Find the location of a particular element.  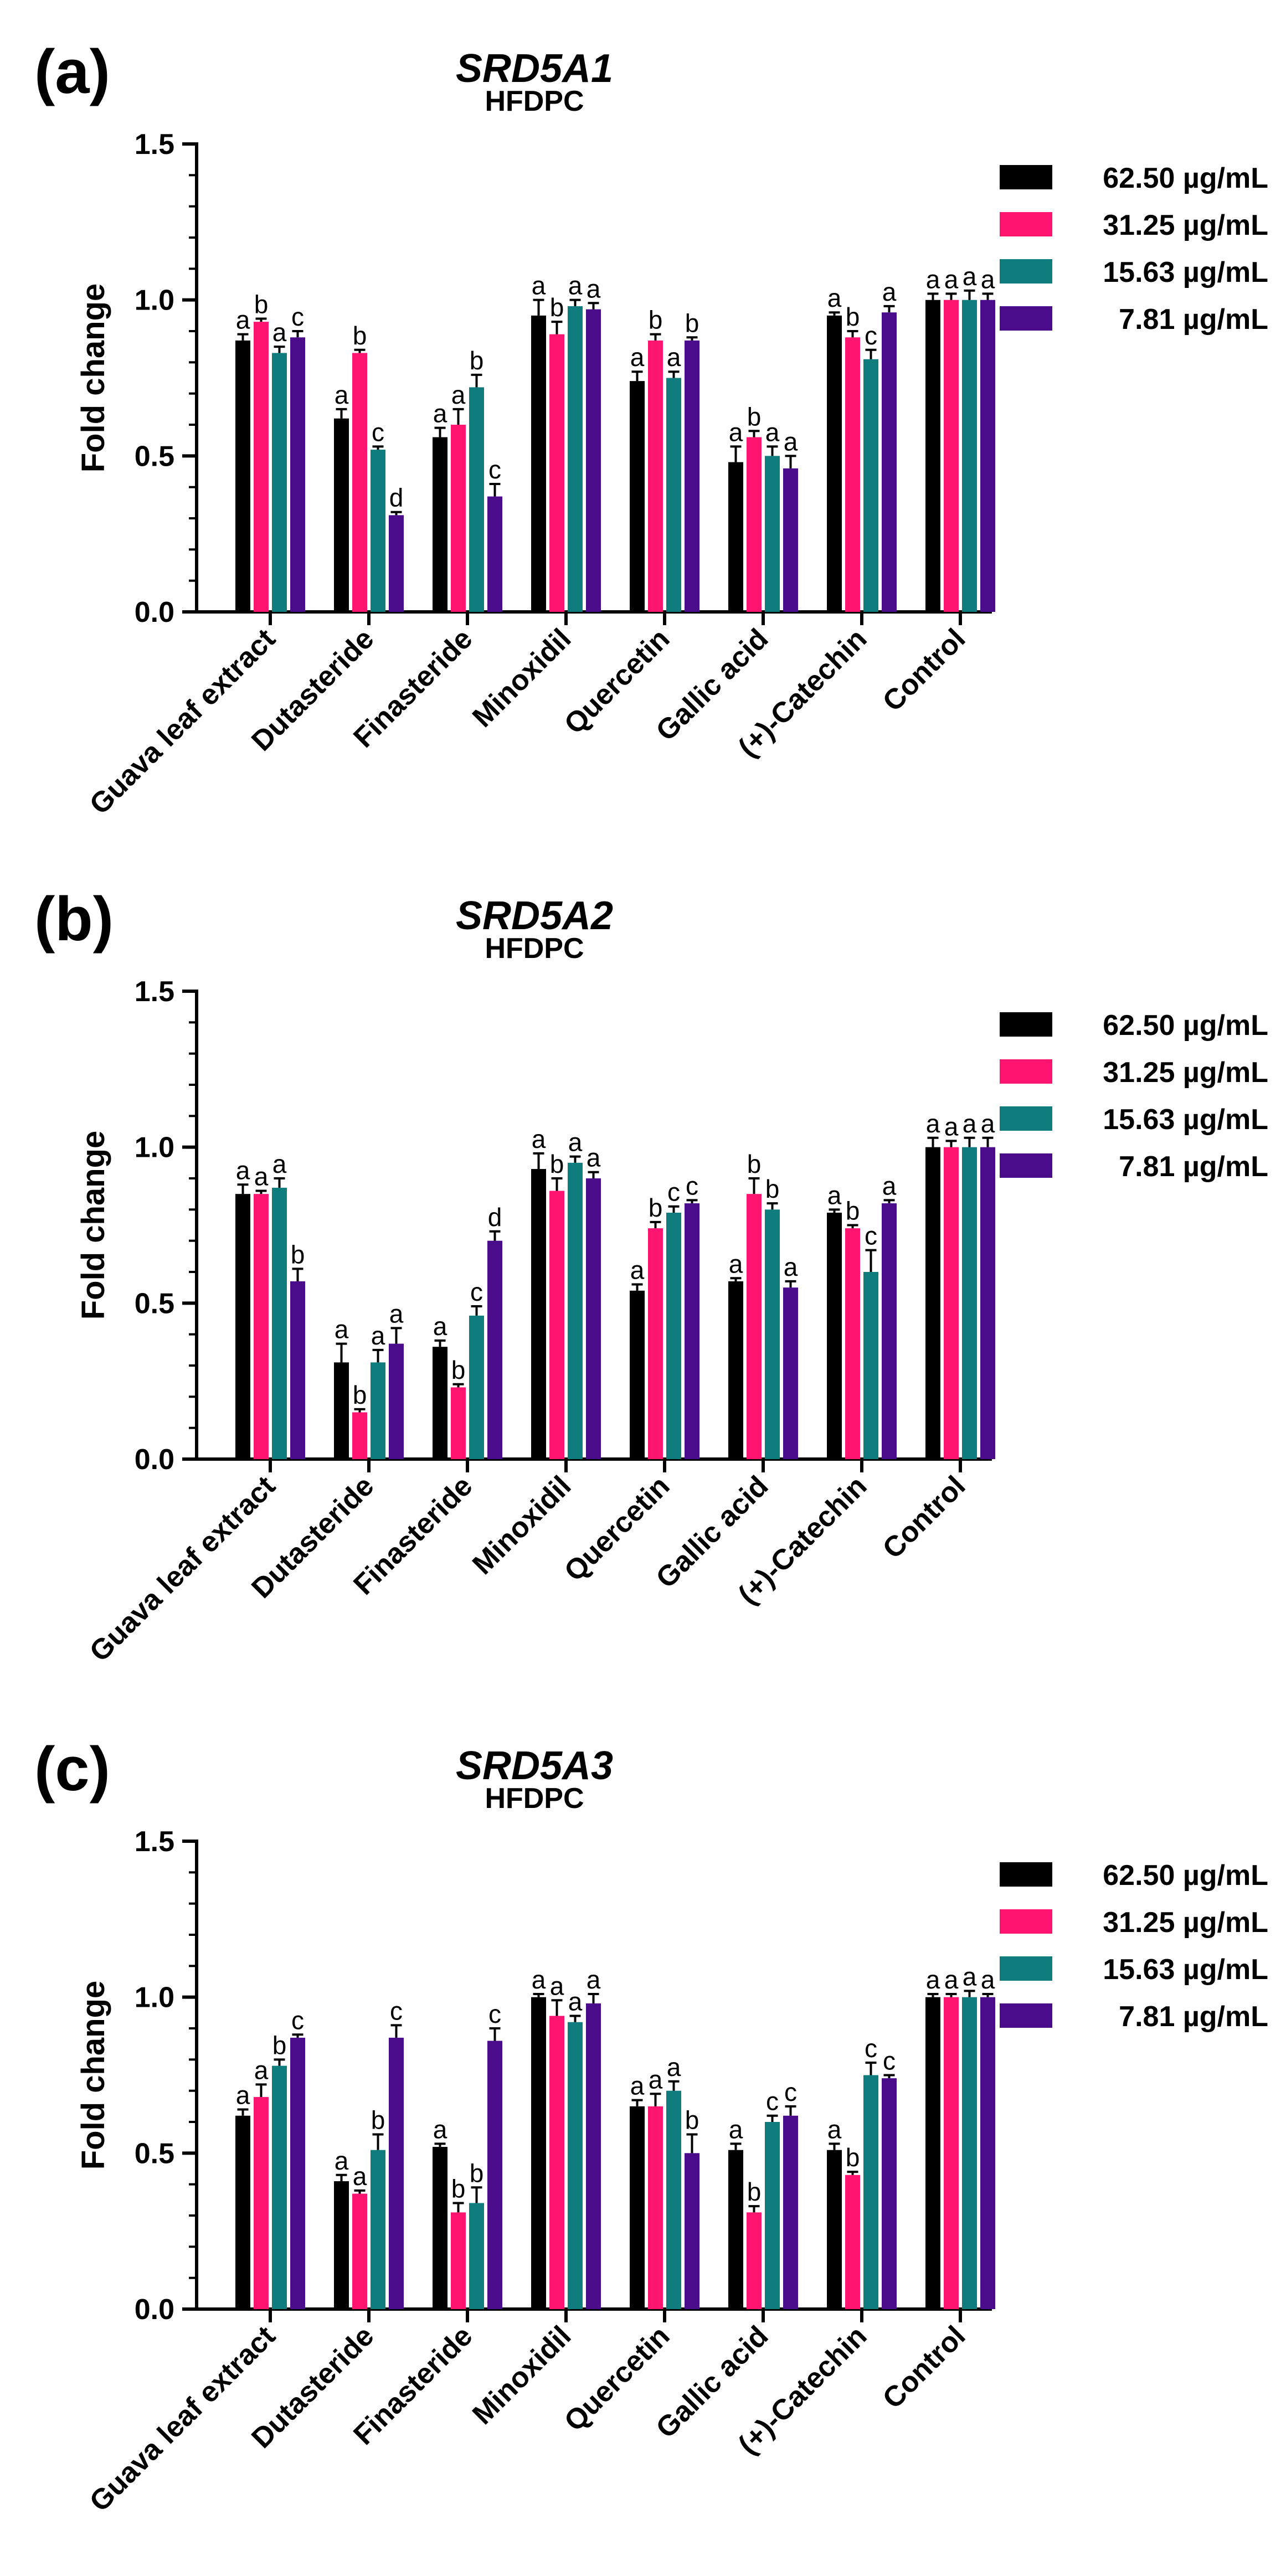

x-tick-label: Control is located at coordinates (924, 670).